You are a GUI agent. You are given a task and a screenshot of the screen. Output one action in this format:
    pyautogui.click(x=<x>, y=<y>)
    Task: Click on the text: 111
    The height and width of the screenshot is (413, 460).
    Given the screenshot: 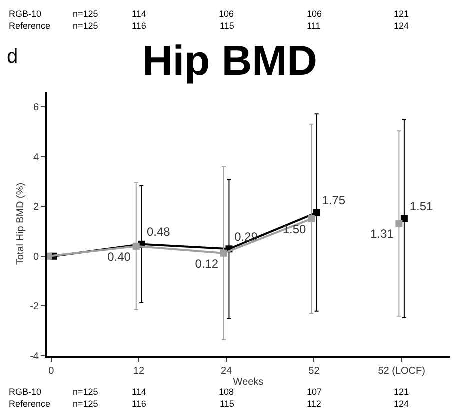 What is the action you would take?
    pyautogui.click(x=314, y=26)
    